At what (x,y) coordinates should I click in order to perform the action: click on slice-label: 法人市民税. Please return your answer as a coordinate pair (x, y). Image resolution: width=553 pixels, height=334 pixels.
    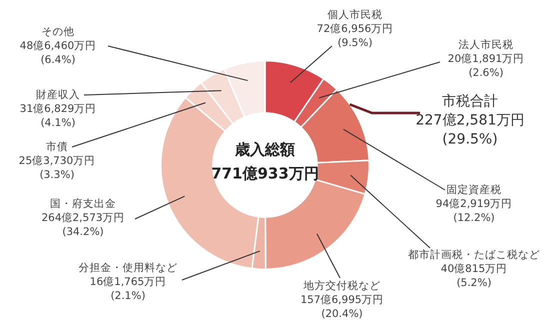
    Looking at the image, I should click on (486, 44).